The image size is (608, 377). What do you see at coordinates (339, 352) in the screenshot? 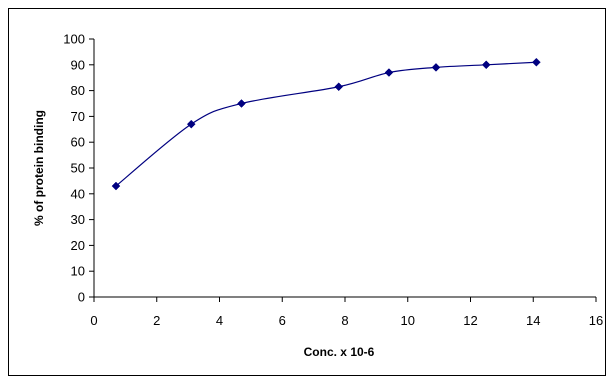
I see `x-axis-title: Conc. x 10-6` at bounding box center [339, 352].